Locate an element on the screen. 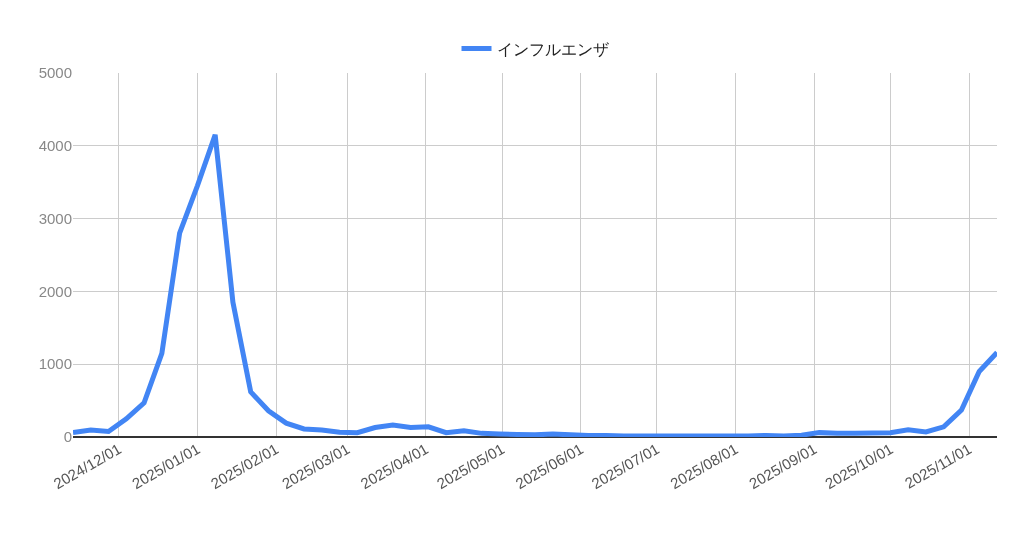 This screenshot has width=1024, height=534. y-tick-label: 0 is located at coordinates (67, 437).